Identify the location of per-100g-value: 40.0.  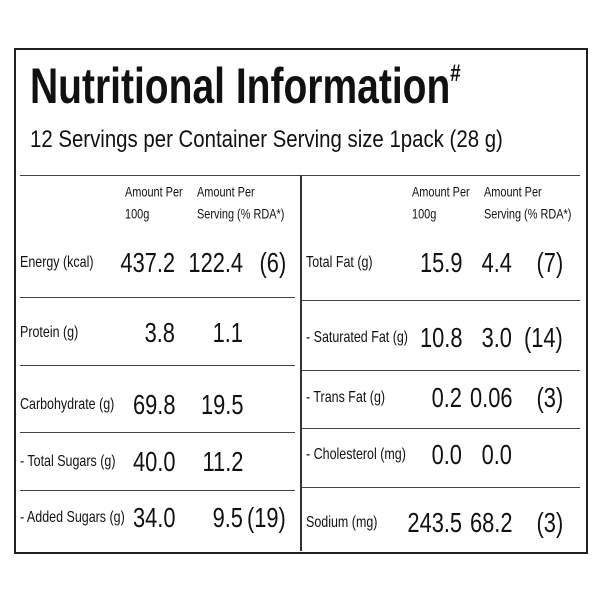
(153, 461).